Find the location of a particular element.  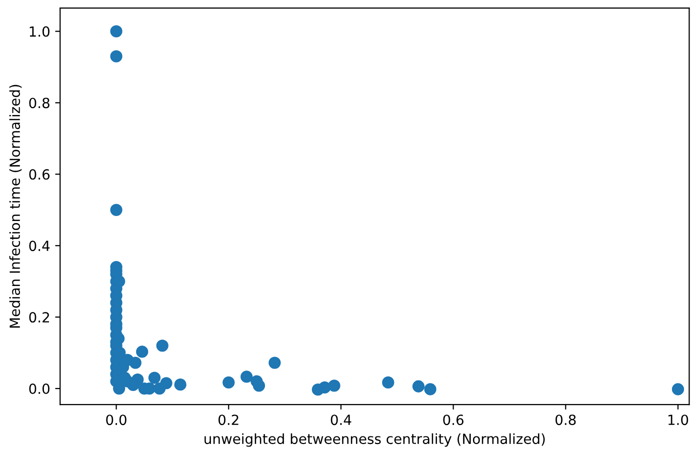

y-tick-label: 0.2 is located at coordinates (39, 317).